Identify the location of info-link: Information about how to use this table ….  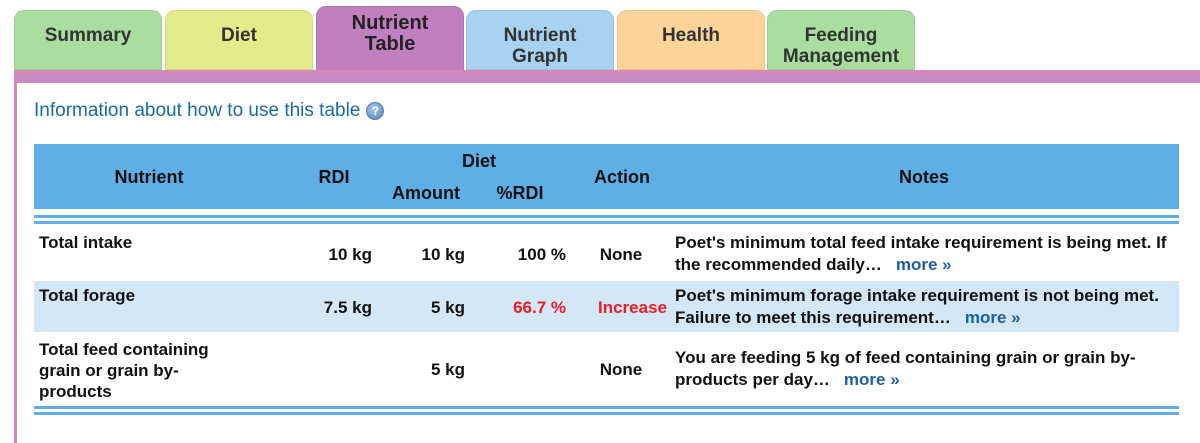
(209, 111).